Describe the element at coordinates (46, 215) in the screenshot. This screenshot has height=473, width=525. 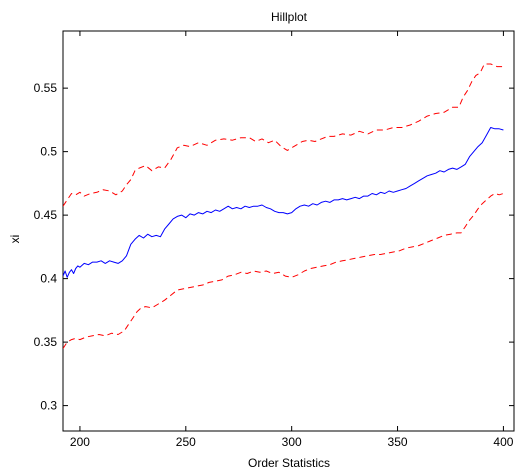
I see `y-tick-label: 0.45` at that location.